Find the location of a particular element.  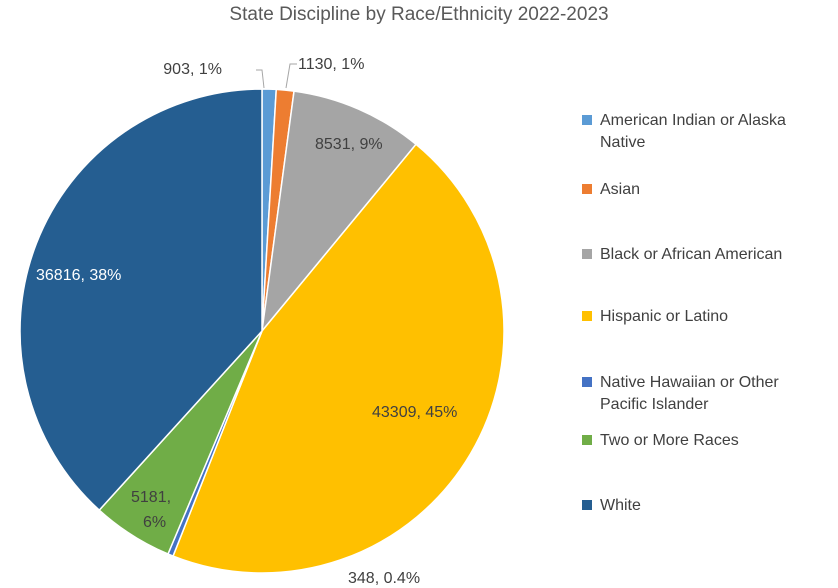

legend-item: Two or More Races is located at coordinates (705, 441).